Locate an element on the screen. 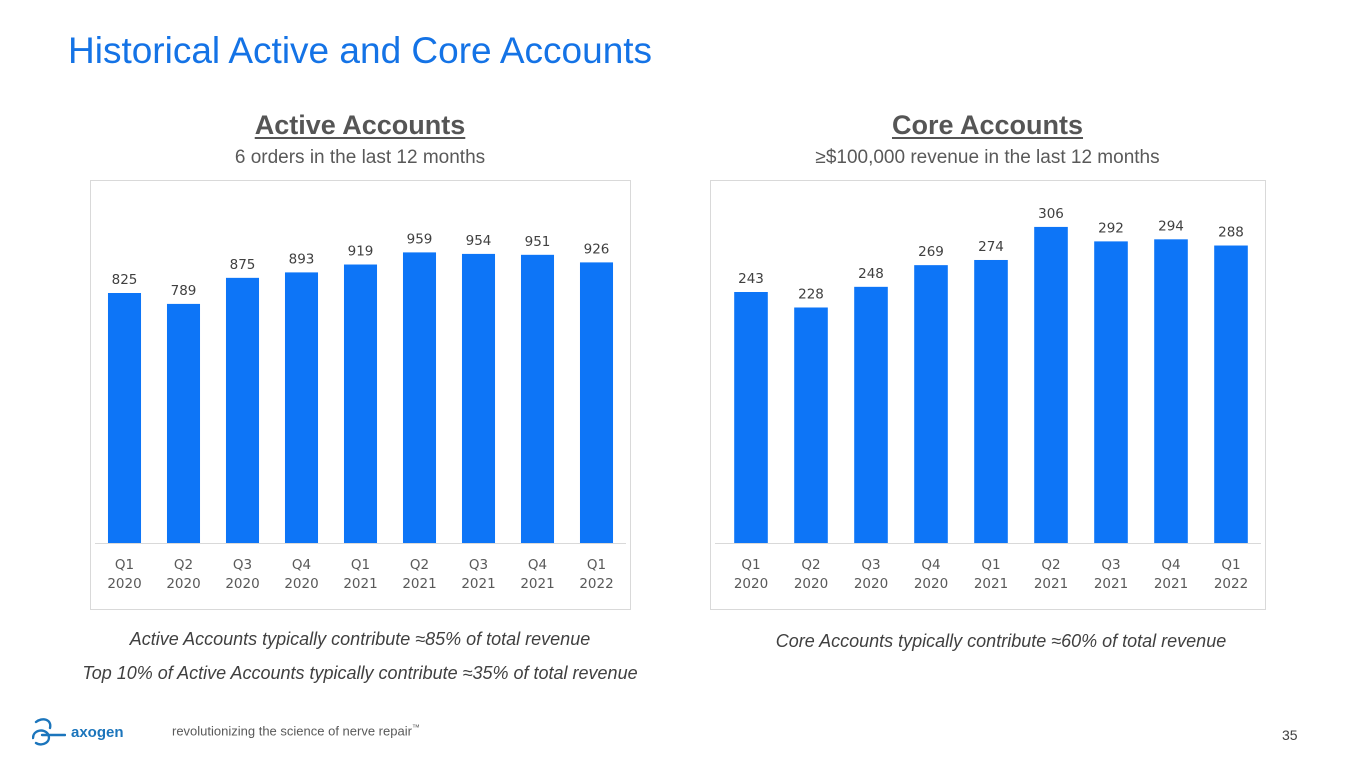 The height and width of the screenshot is (768, 1365). data-label: 306 is located at coordinates (1051, 214).